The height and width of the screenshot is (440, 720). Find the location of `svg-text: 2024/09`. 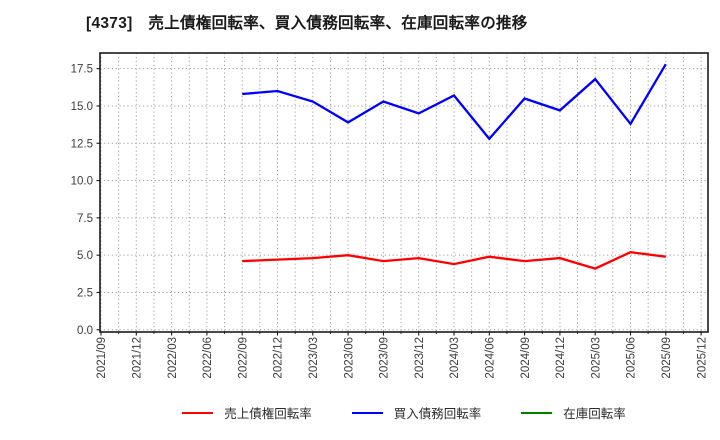

svg-text: 2024/09 is located at coordinates (526, 358).